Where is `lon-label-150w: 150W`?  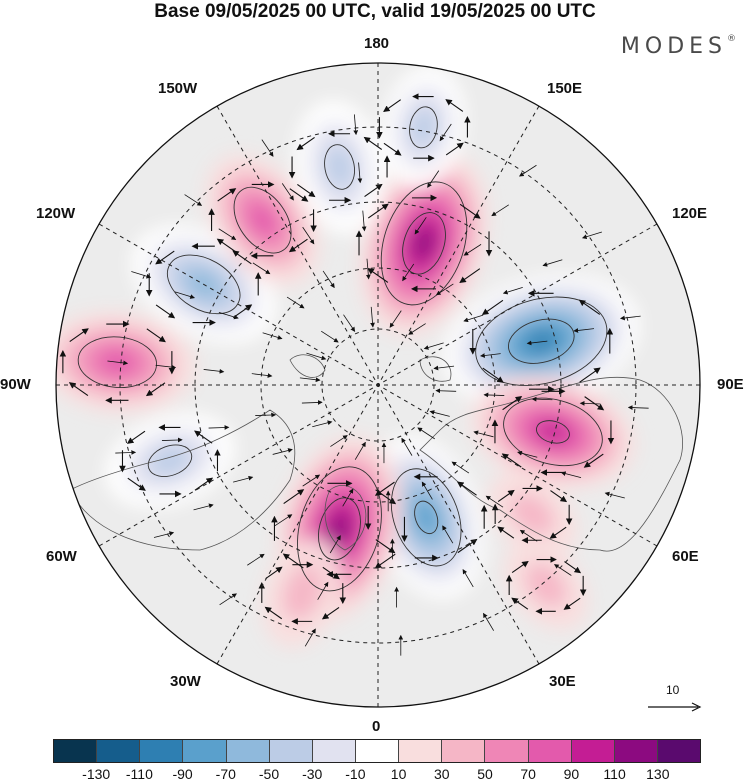
lon-label-150w: 150W is located at coordinates (178, 88).